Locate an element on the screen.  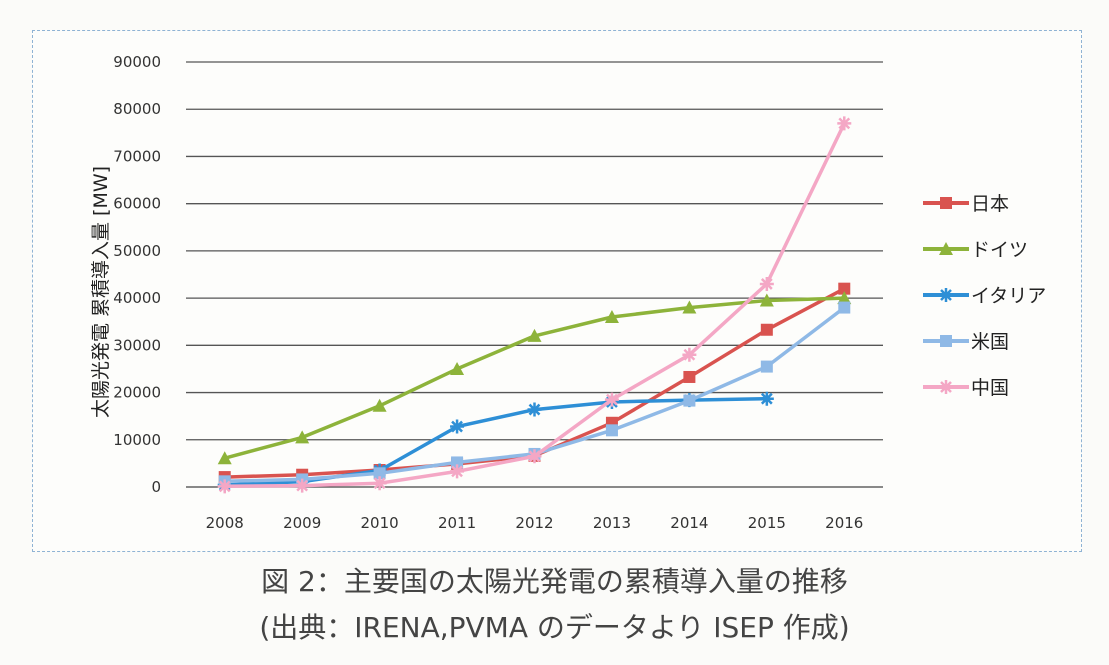
x-tick-label: 2015 is located at coordinates (767, 523).